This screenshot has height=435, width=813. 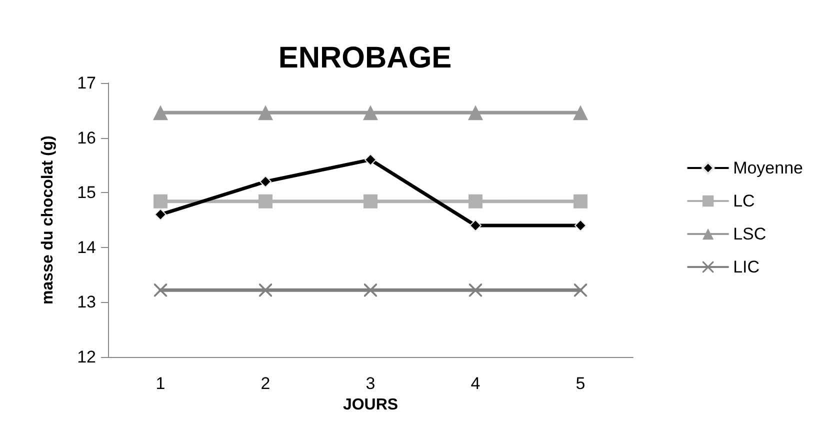 I want to click on y-tick-label: 16, so click(x=86, y=138).